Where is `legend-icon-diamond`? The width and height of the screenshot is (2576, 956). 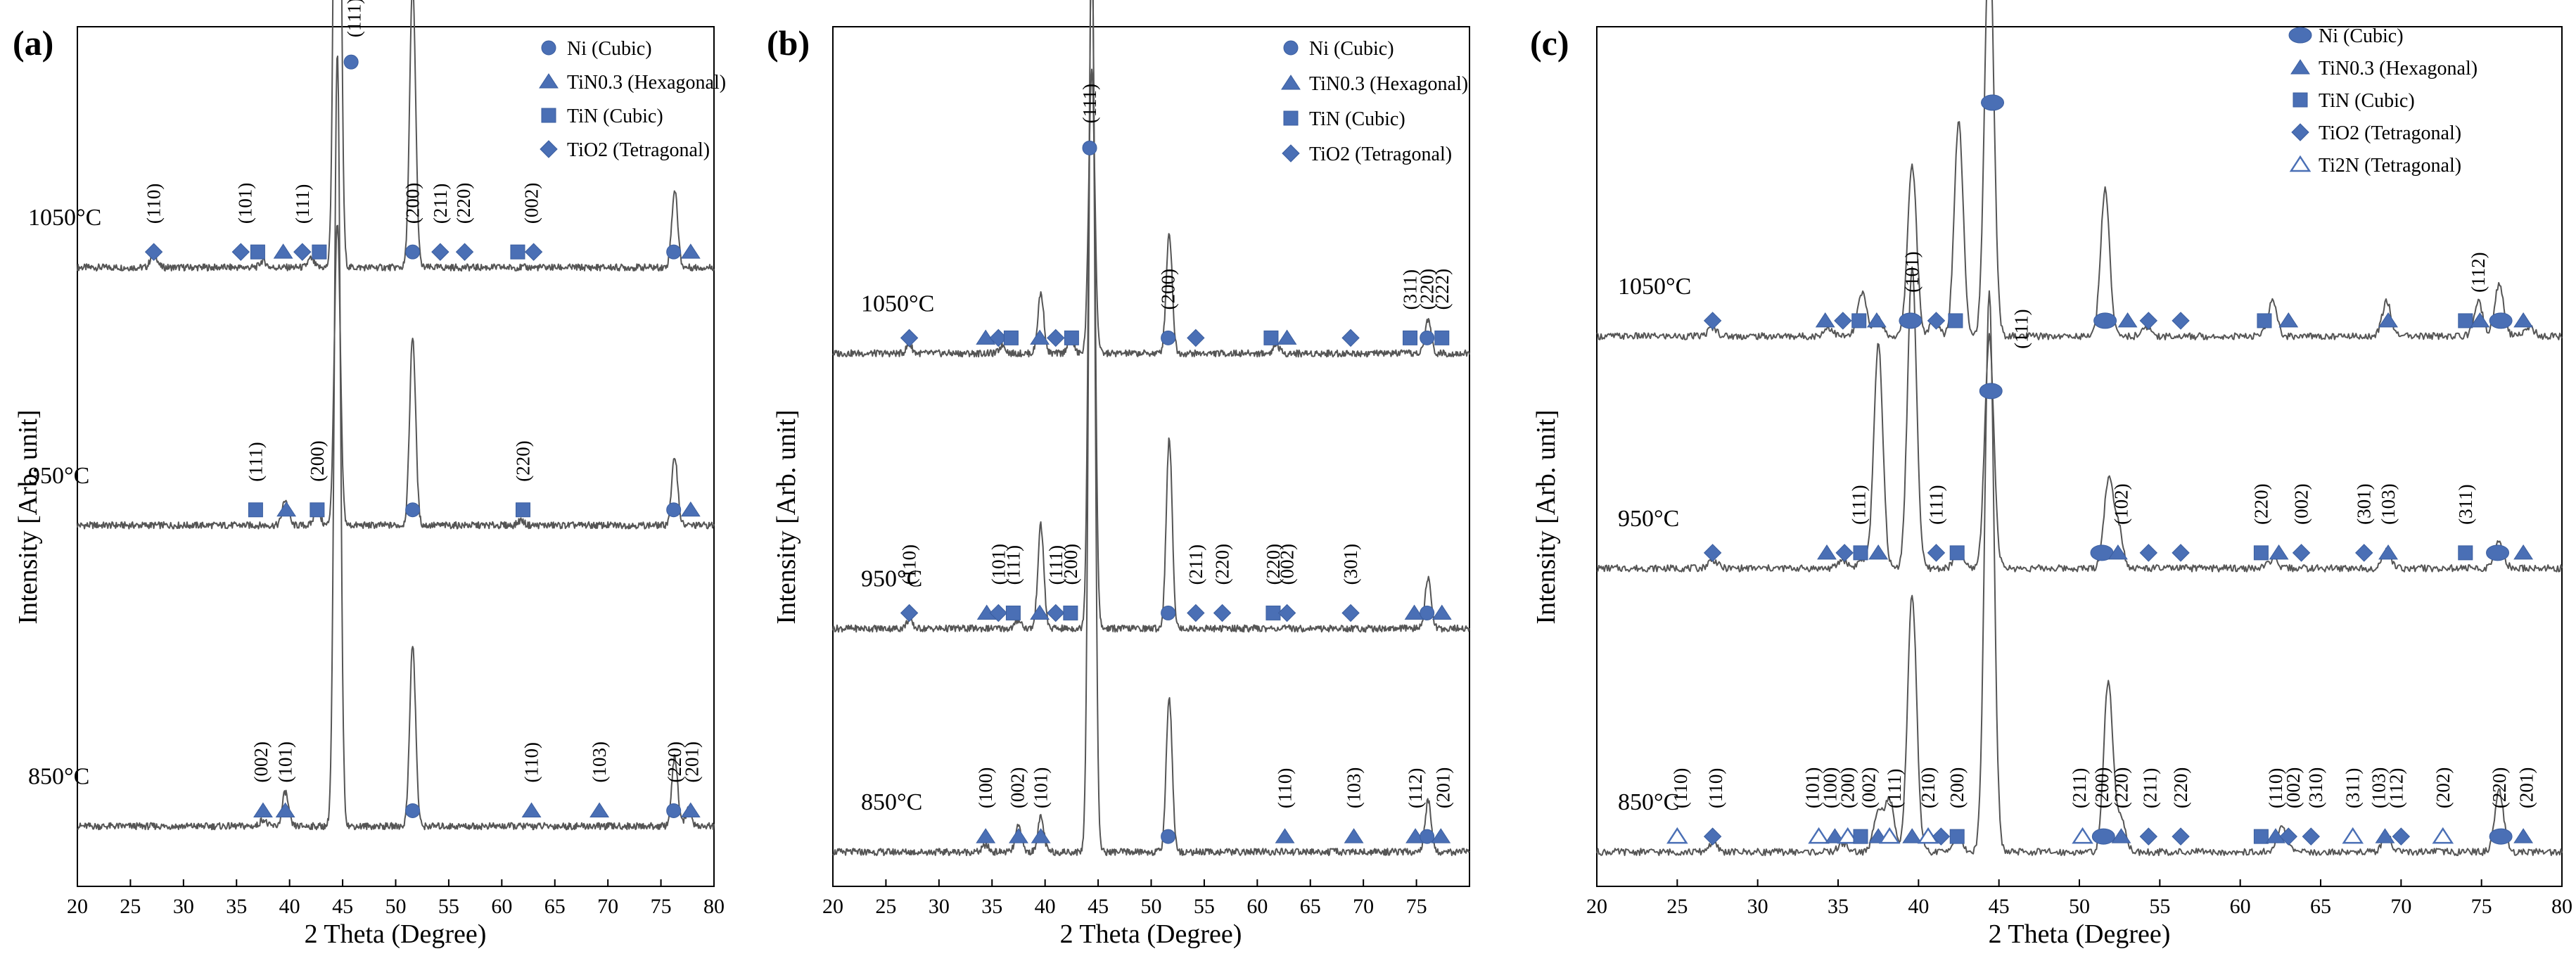 legend-icon-diamond is located at coordinates (549, 149).